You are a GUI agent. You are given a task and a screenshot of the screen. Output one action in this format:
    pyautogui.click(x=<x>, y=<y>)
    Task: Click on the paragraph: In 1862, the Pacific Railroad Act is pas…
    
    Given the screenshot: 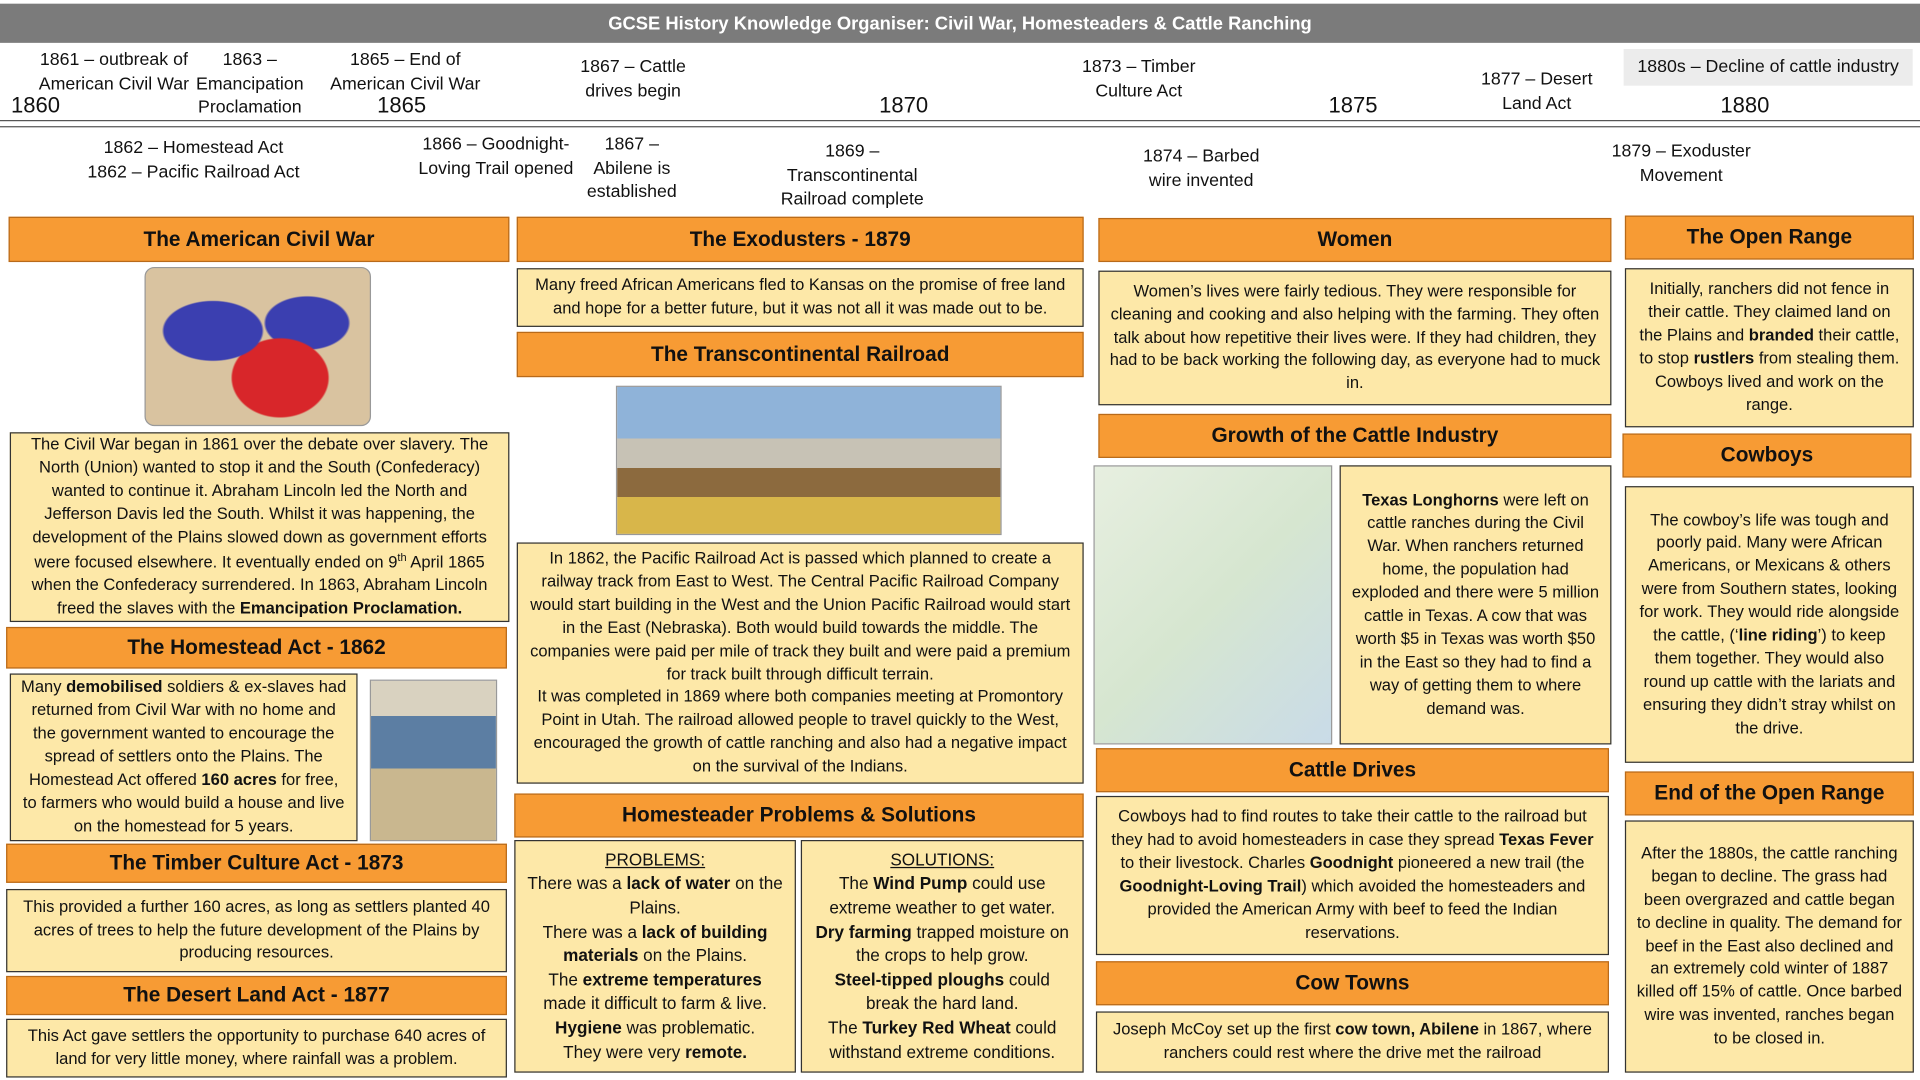 What is the action you would take?
    pyautogui.click(x=800, y=616)
    